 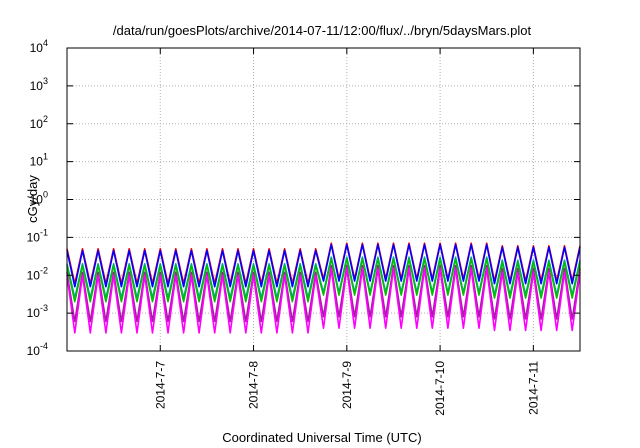 I want to click on y-tick-label: 10⁴, so click(x=39, y=46).